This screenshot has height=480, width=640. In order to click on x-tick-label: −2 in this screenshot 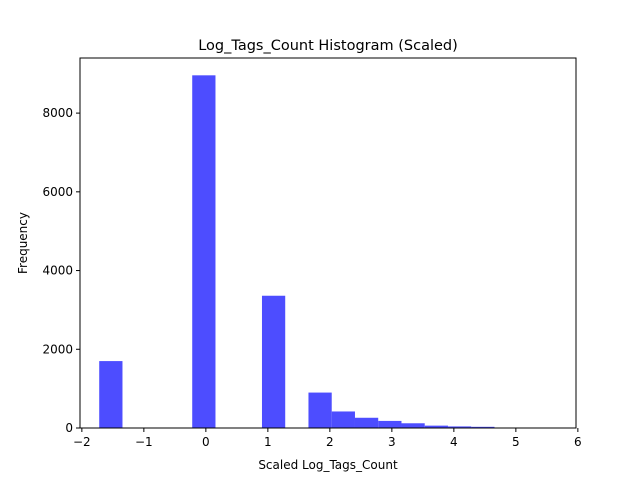, I will do `click(82, 442)`.